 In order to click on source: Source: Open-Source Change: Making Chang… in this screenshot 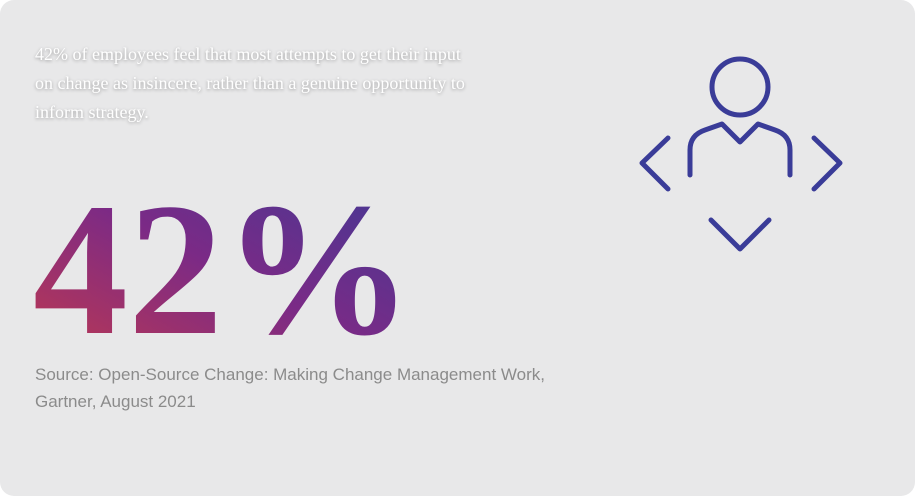, I will do `click(290, 388)`.